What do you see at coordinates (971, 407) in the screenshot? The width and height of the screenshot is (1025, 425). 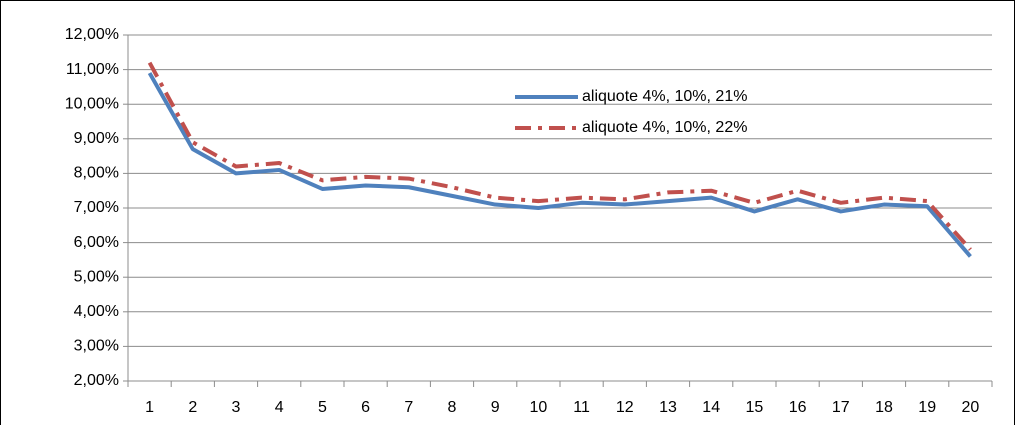 I see `x-tick-label: 20` at bounding box center [971, 407].